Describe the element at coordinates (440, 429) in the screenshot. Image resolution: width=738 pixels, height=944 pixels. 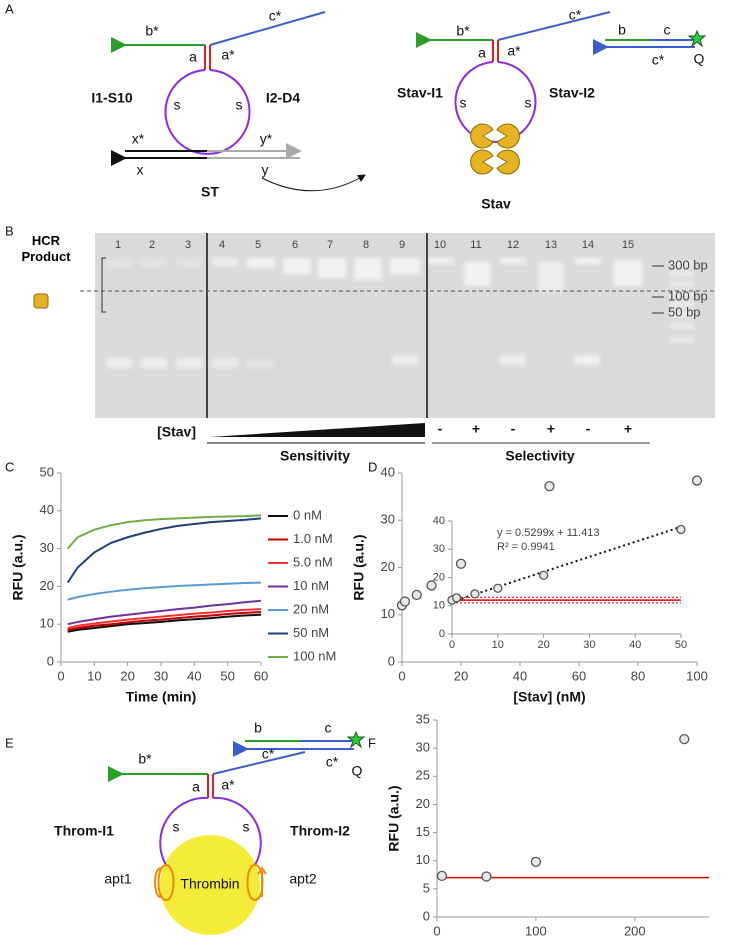
I see `sign: -` at that location.